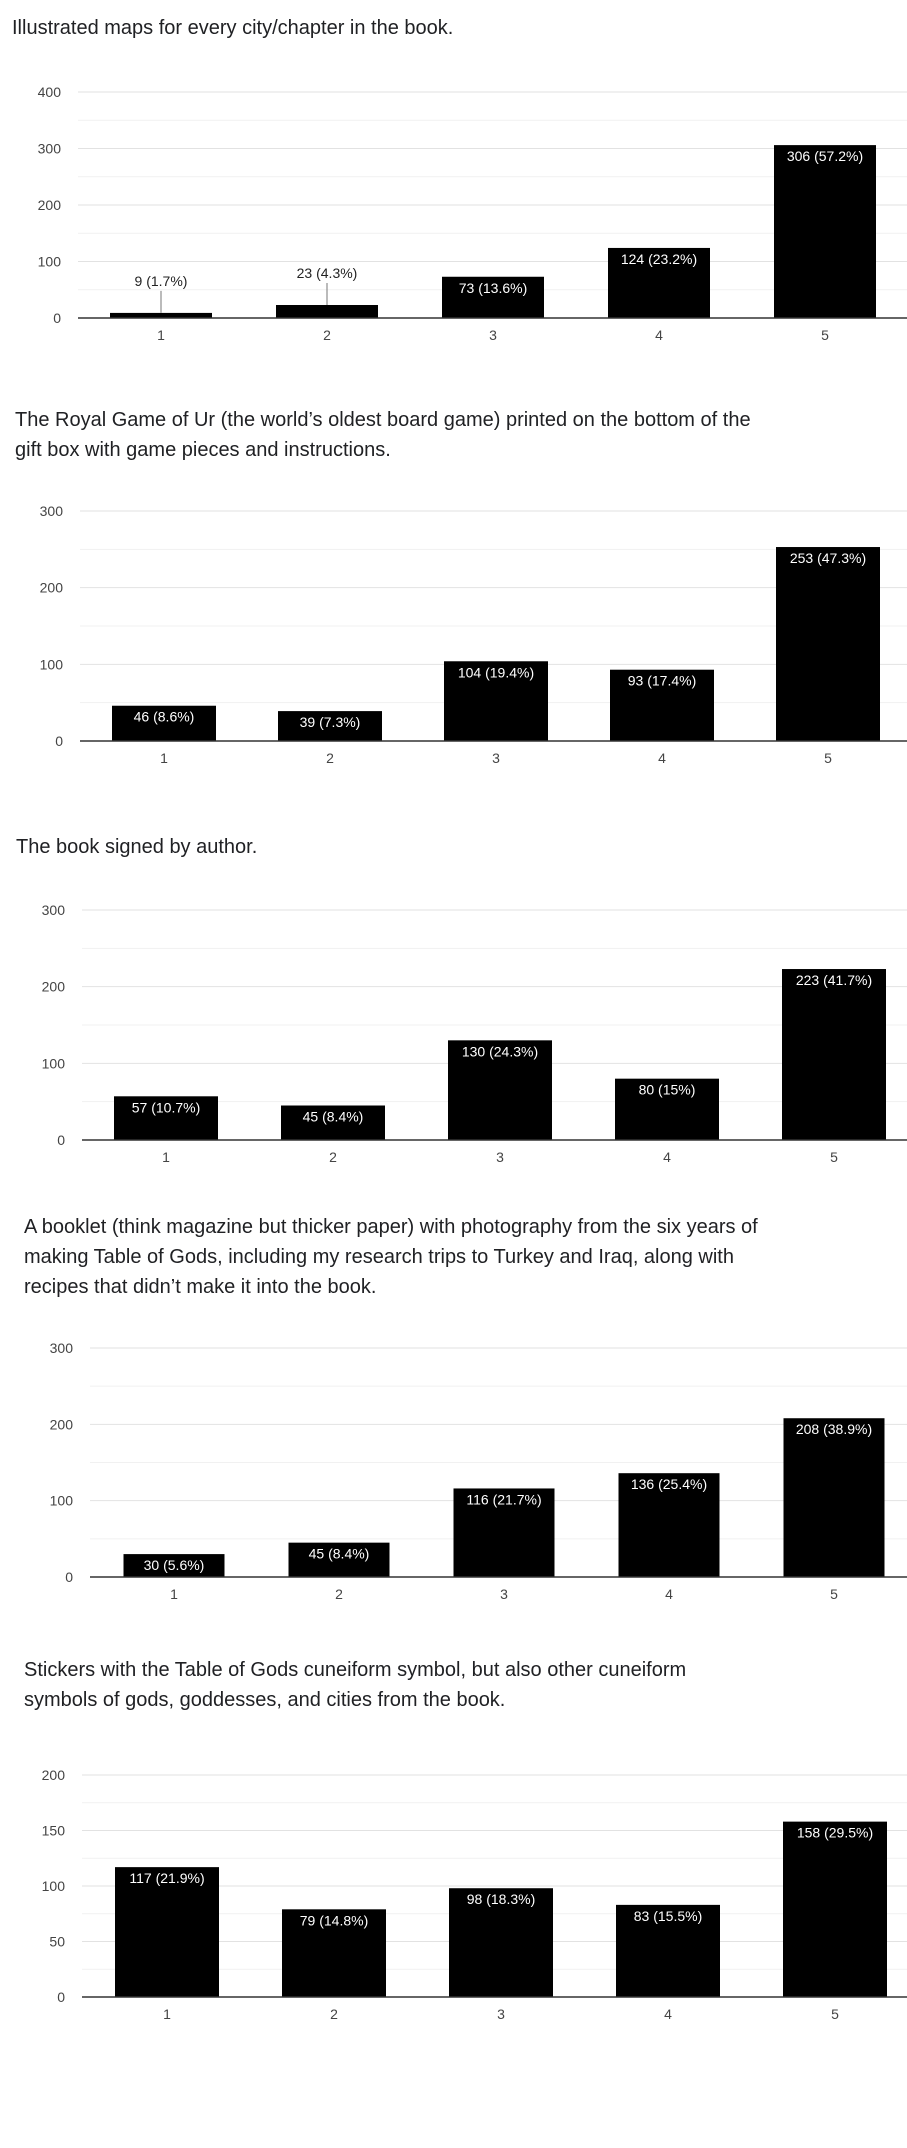 The width and height of the screenshot is (907, 2148). What do you see at coordinates (503, 1499) in the screenshot?
I see `data-label: 116 (21.7%)` at bounding box center [503, 1499].